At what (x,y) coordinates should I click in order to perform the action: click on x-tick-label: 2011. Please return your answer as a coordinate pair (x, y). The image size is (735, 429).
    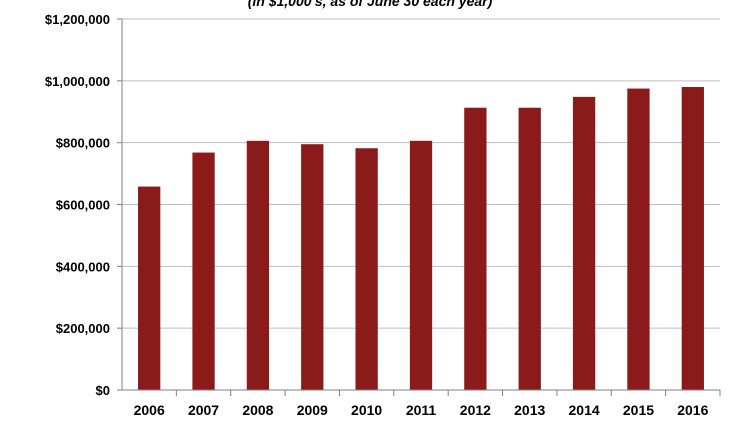
    Looking at the image, I should click on (421, 410).